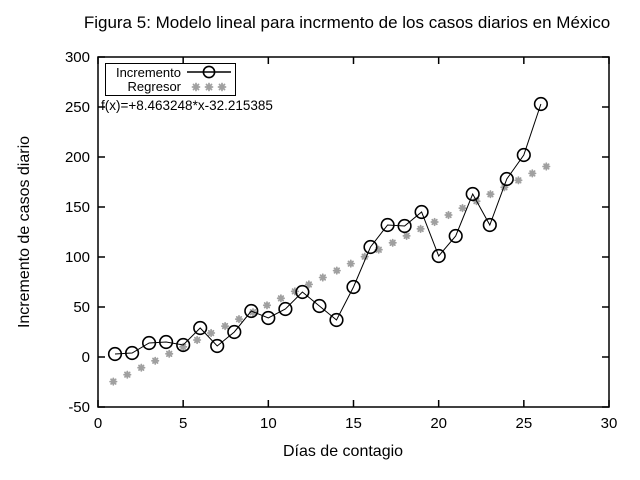 Image resolution: width=640 pixels, height=480 pixels. Describe the element at coordinates (86, 357) in the screenshot. I see `y-tick-label: 0` at that location.